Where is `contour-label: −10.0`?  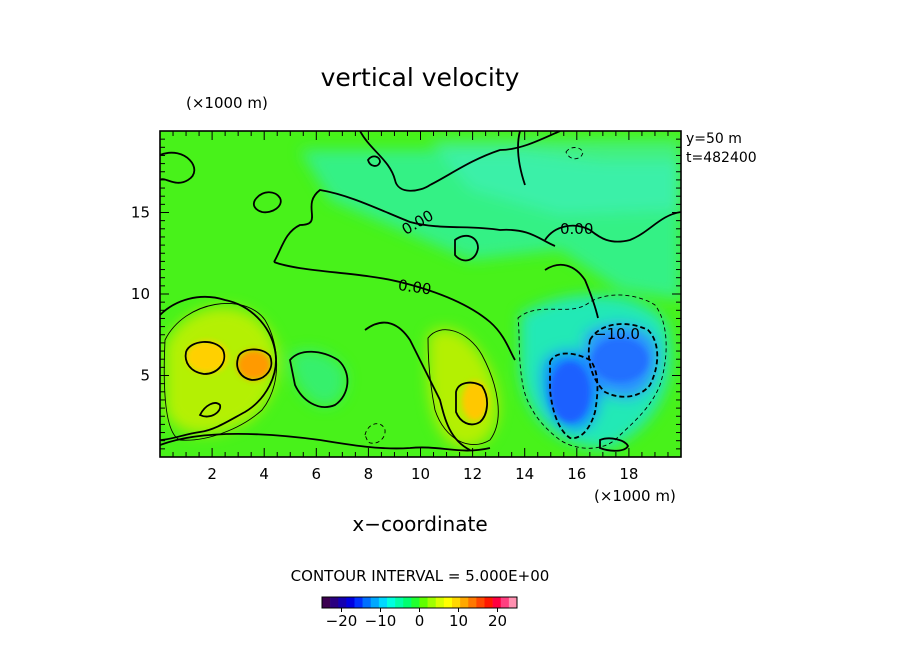 contour-label: −10.0 is located at coordinates (617, 334).